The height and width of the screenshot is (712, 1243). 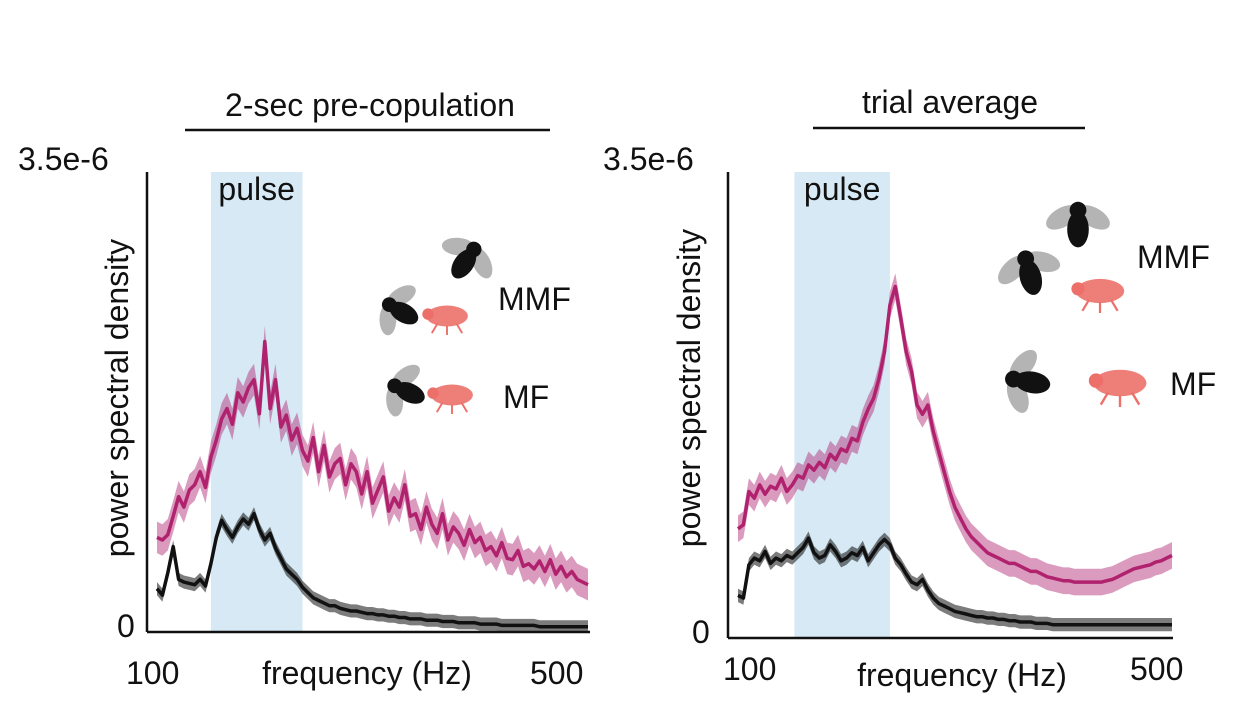 What do you see at coordinates (370, 105) in the screenshot?
I see `chart-title: 2-sec pre-copulation` at bounding box center [370, 105].